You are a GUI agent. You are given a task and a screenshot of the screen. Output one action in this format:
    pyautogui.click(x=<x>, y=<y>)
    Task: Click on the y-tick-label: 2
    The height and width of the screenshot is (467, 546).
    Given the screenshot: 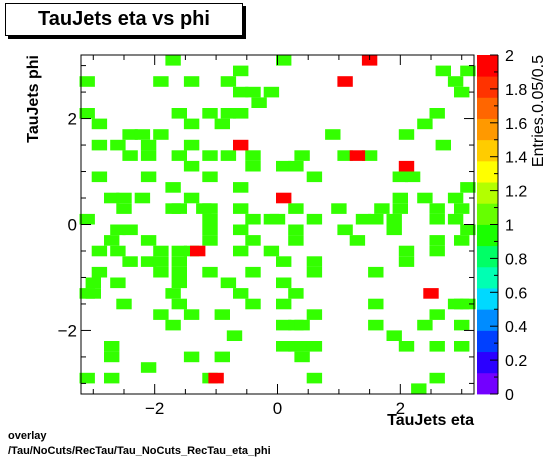 What is the action you would take?
    pyautogui.click(x=72, y=119)
    